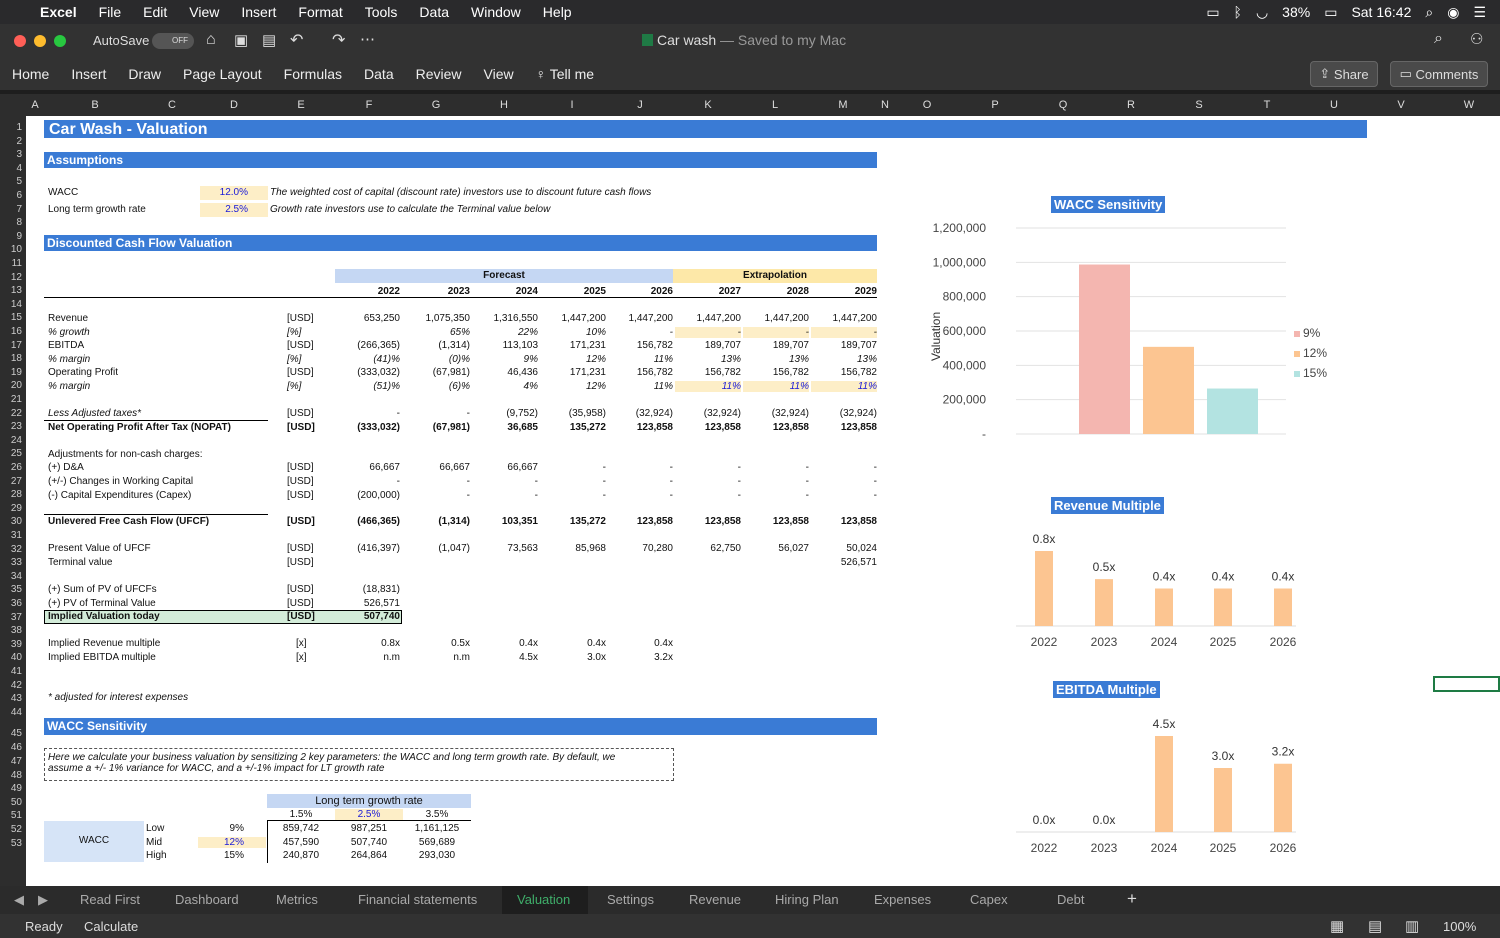 The image size is (1500, 938). Describe the element at coordinates (16, 734) in the screenshot. I see `row-header-45: 45` at that location.